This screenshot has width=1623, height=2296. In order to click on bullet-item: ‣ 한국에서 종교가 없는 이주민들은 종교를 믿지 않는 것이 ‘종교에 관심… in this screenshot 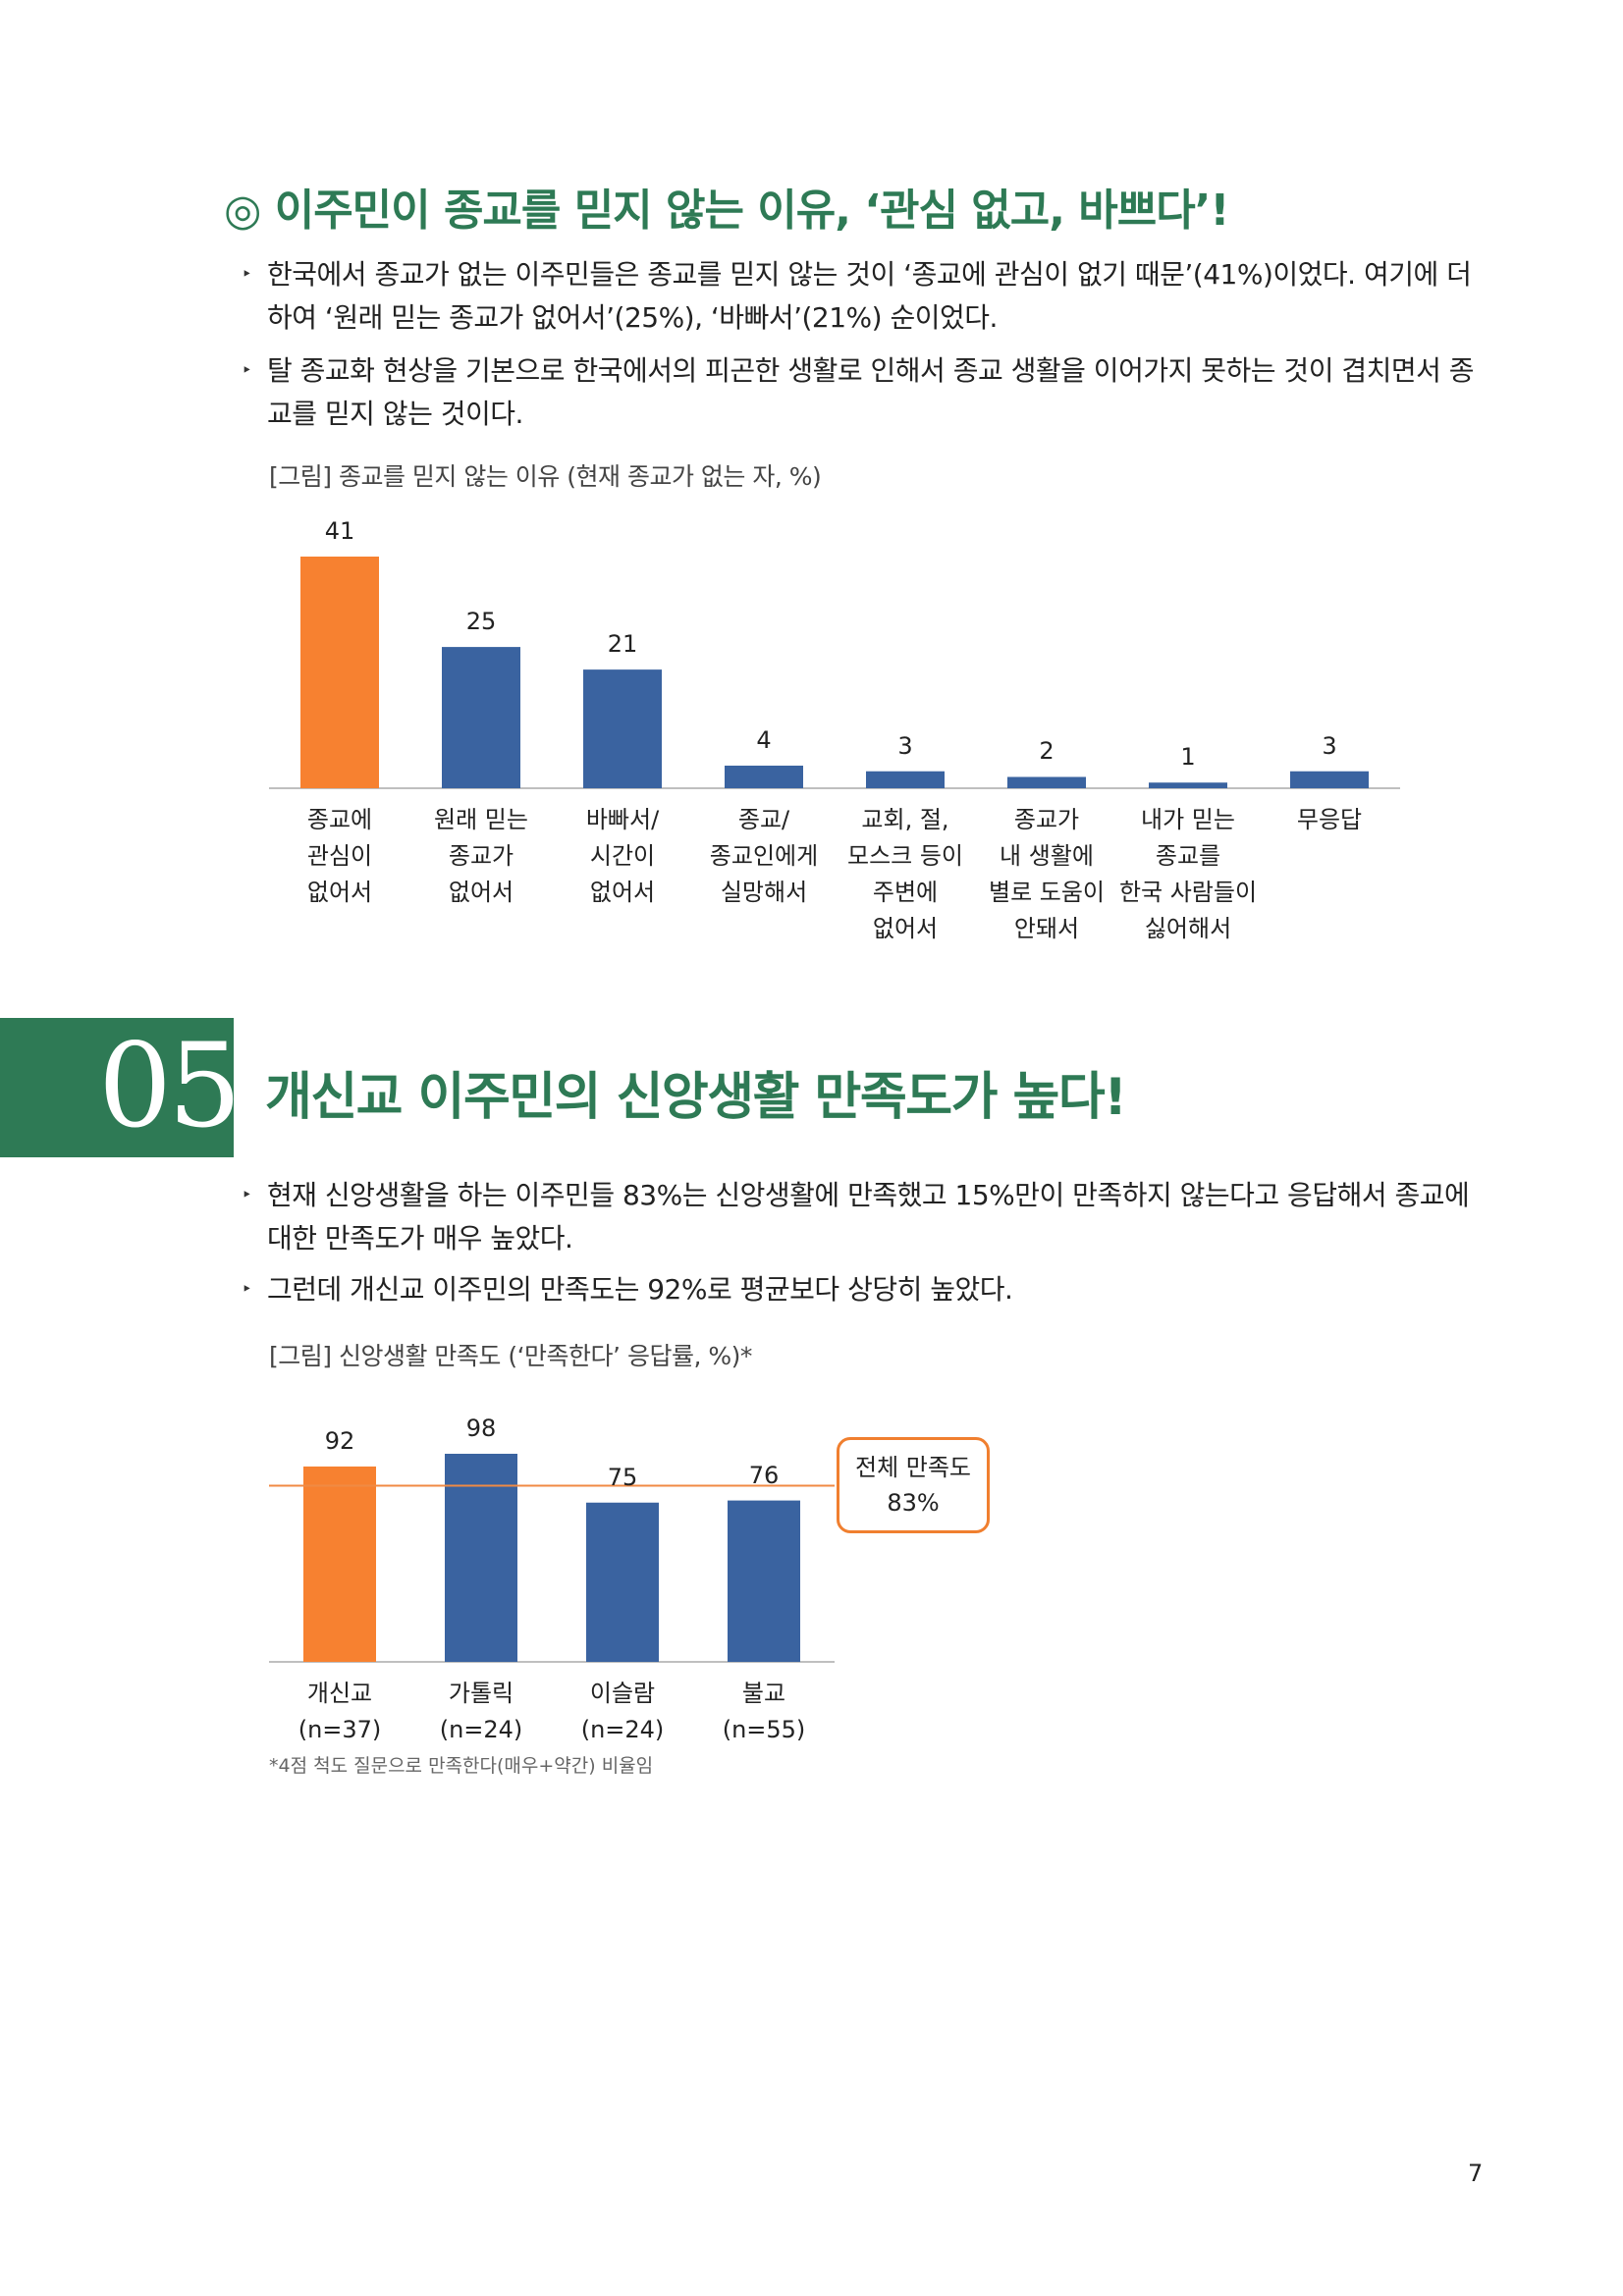, I will do `click(861, 297)`.